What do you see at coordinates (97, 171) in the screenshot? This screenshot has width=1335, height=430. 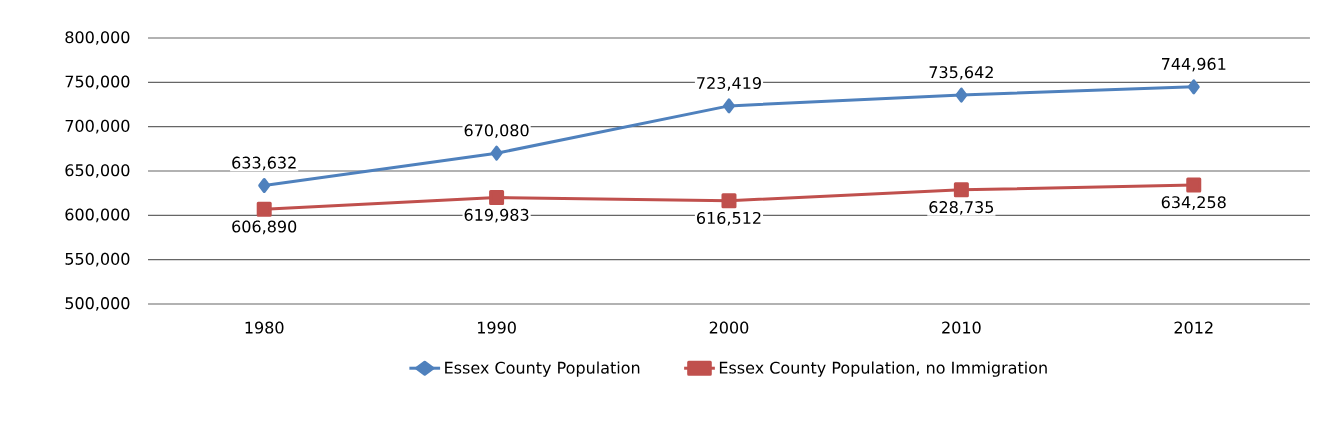 I see `y-tick-label: 650,000` at bounding box center [97, 171].